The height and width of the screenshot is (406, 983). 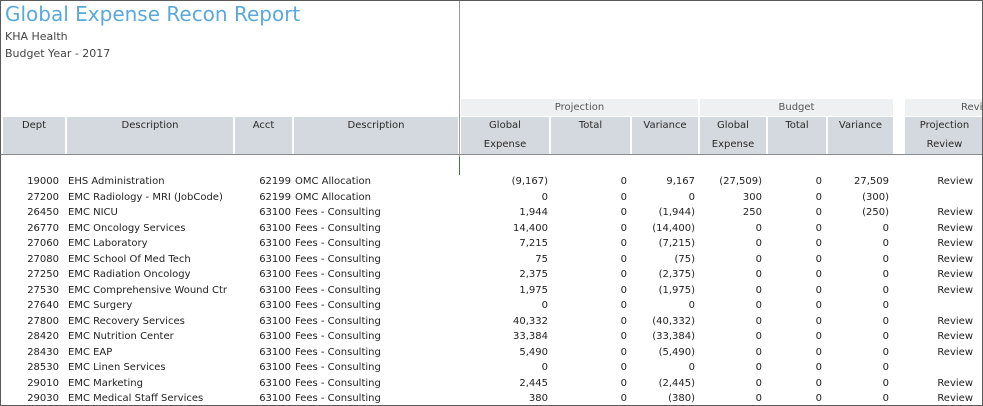 What do you see at coordinates (533, 243) in the screenshot?
I see `projection-global-expense-cell: 7,215` at bounding box center [533, 243].